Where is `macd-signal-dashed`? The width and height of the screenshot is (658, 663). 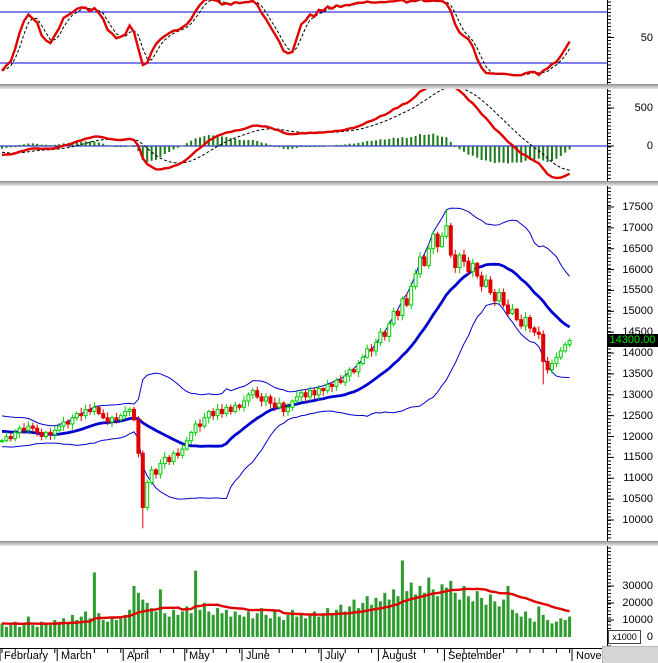 macd-signal-dashed is located at coordinates (285, 130).